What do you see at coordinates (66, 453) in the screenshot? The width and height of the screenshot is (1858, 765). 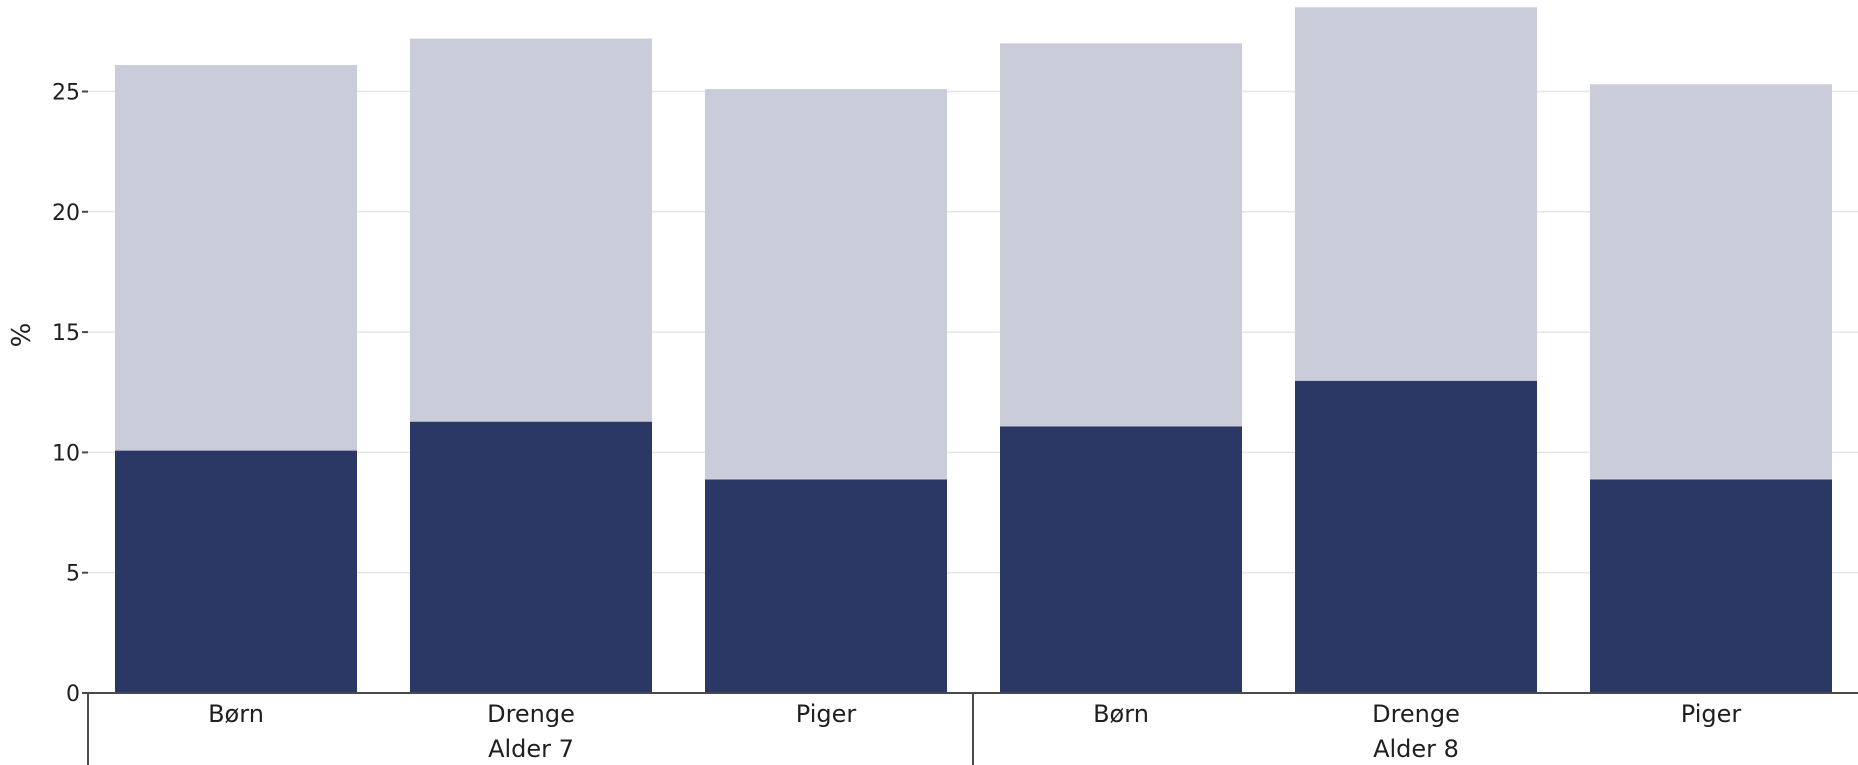 I see `y-tick-label-2: 10` at bounding box center [66, 453].